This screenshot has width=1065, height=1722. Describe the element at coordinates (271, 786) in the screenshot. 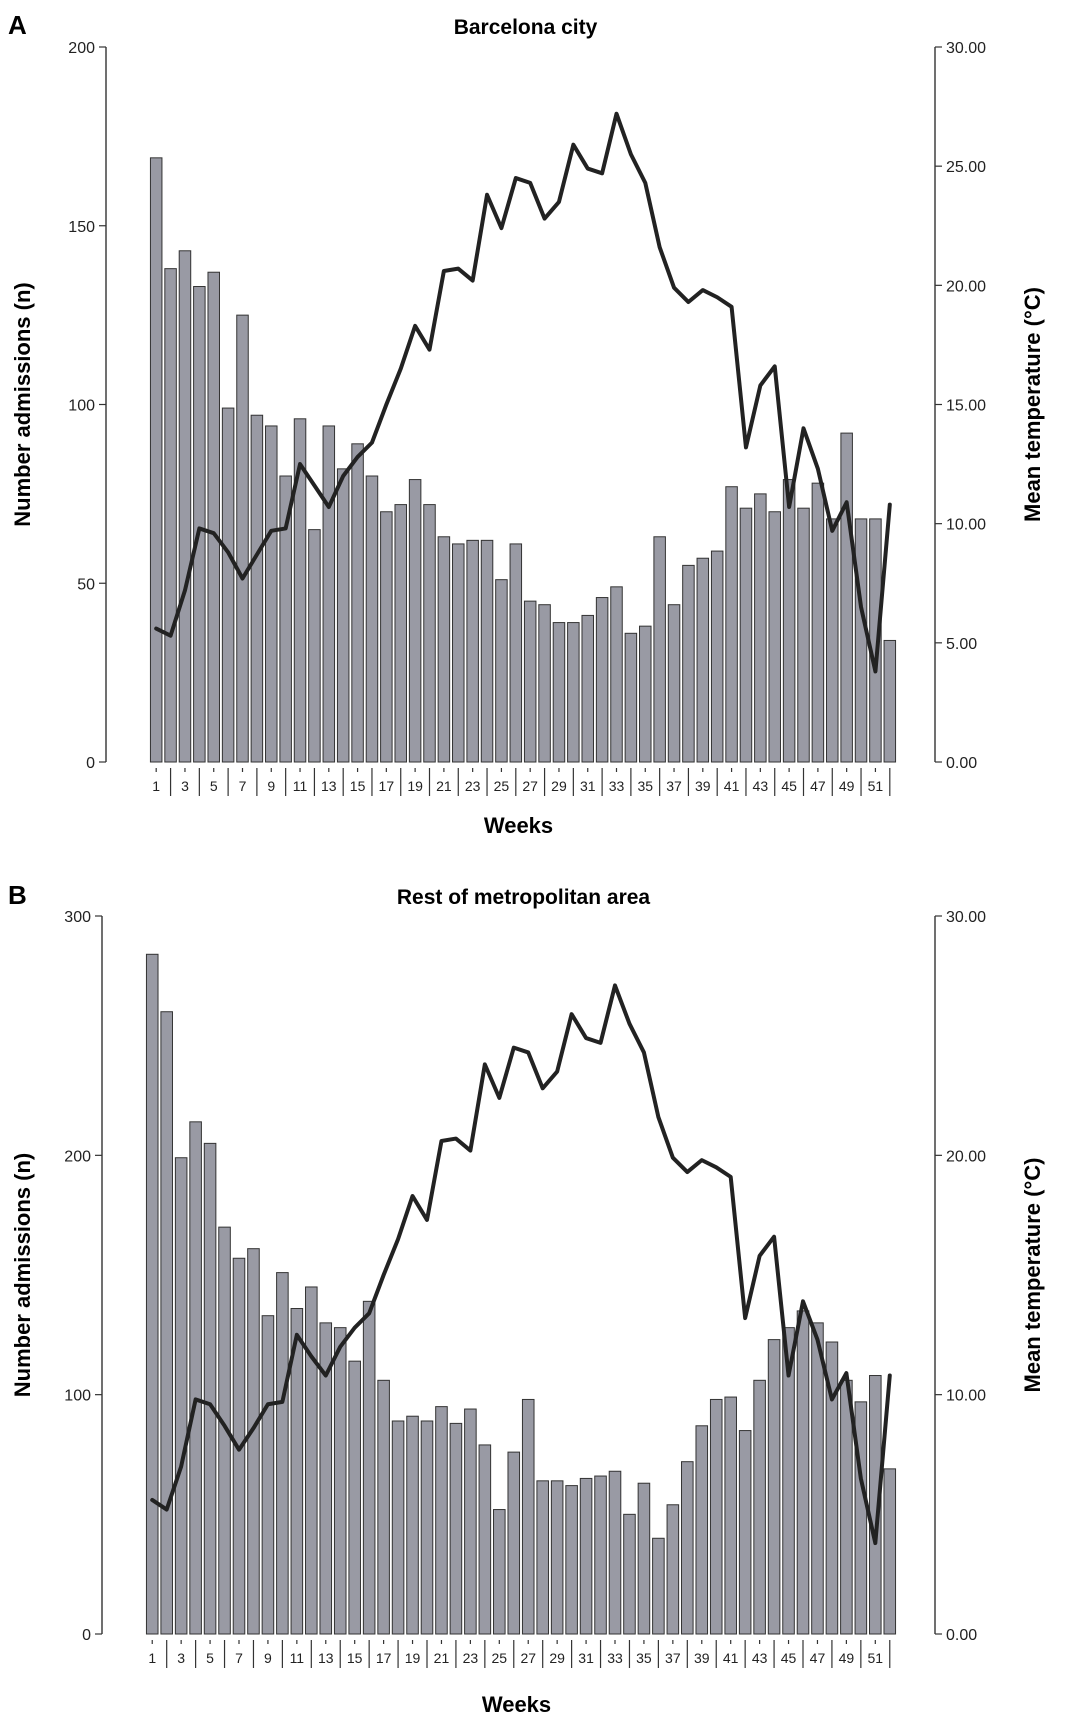

I see `x-tick-label: 9` at that location.